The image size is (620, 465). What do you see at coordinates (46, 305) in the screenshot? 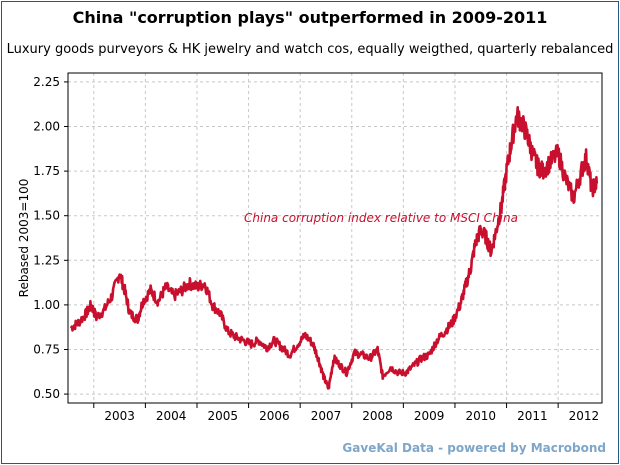
I see `y-tick-label: 1.00` at bounding box center [46, 305].